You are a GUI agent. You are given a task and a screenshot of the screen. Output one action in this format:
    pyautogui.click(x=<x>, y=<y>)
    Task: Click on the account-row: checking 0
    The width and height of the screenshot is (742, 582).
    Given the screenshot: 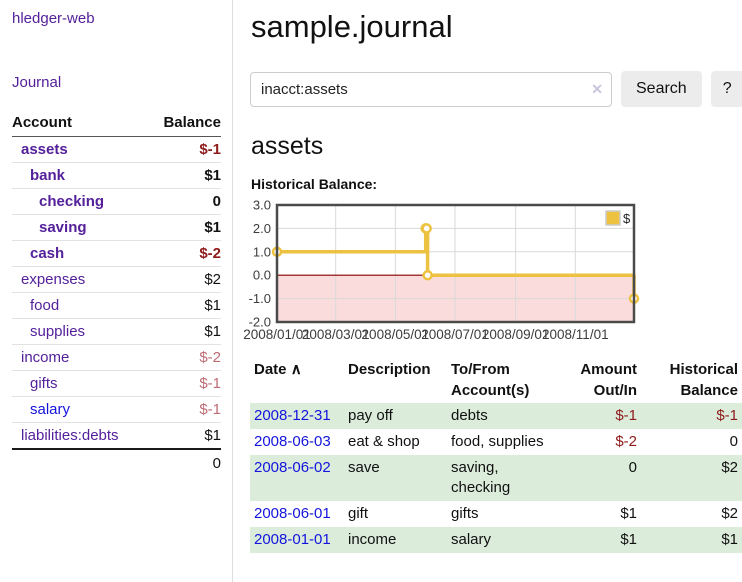 What is the action you would take?
    pyautogui.click(x=116, y=201)
    